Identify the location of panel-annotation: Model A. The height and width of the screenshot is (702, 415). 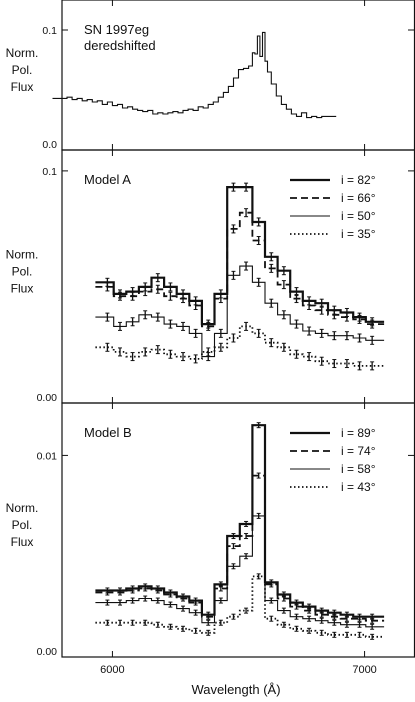
(107, 179).